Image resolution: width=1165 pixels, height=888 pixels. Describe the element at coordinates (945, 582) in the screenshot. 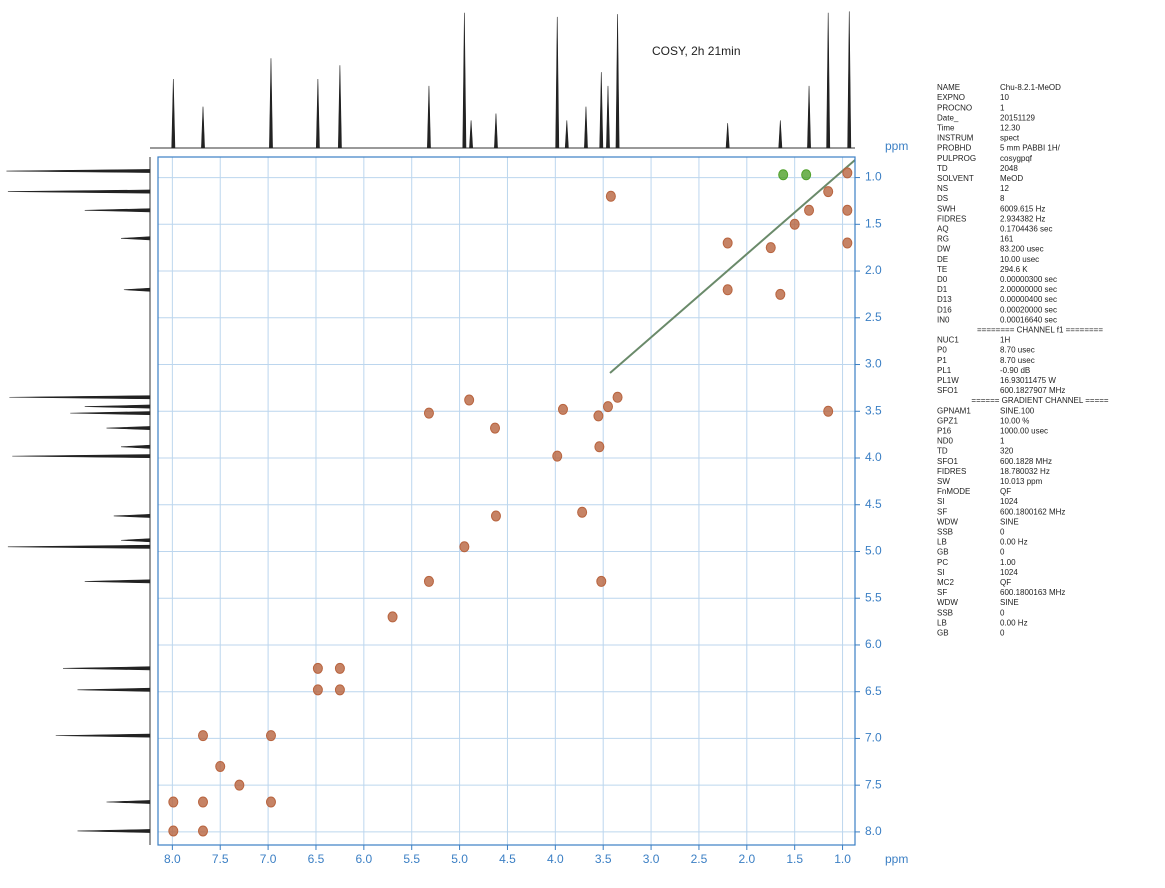

I see `parameter-key: MC2` at that location.